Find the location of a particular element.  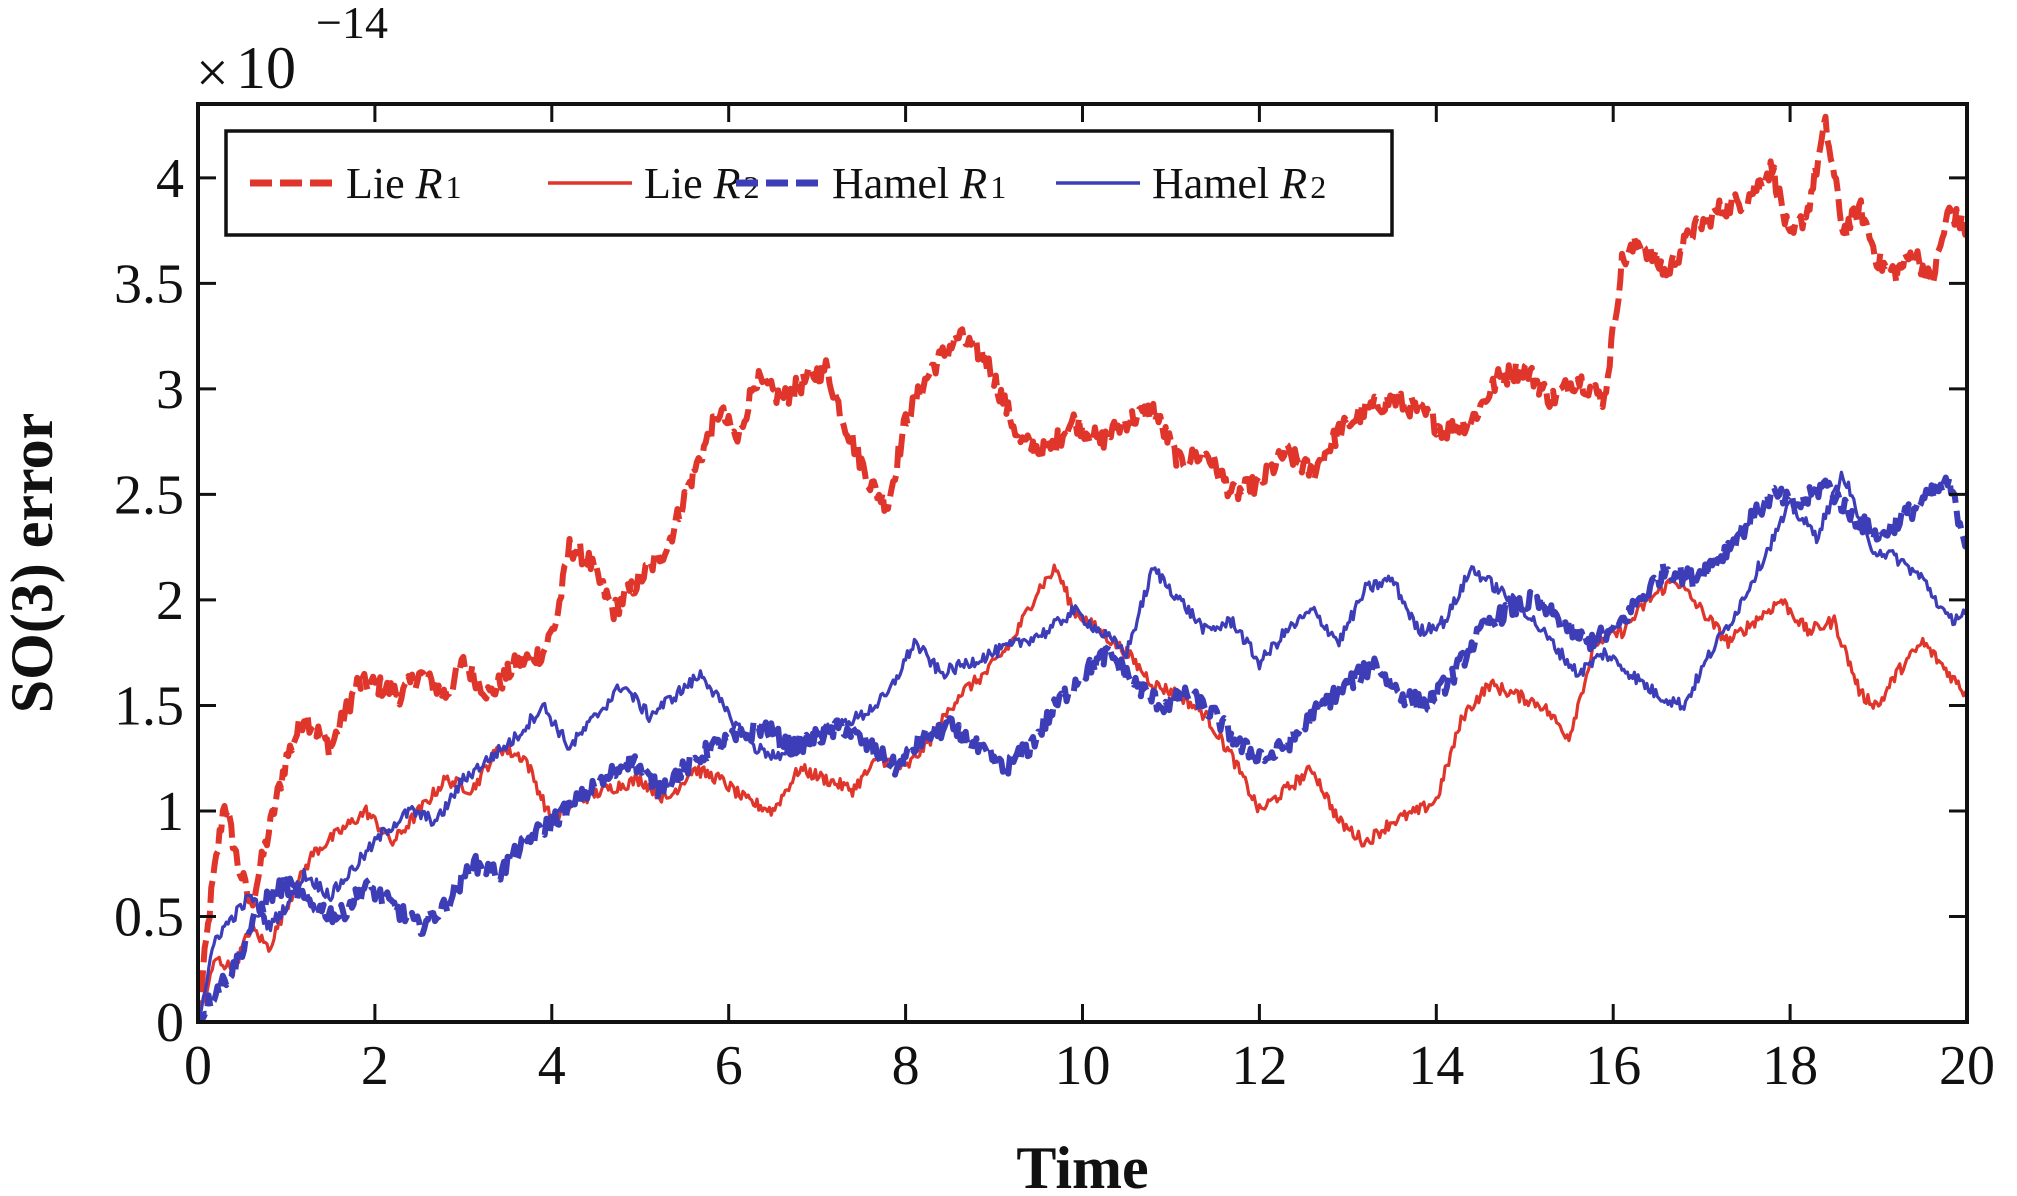

x-tick-label-9: 18 is located at coordinates (1790, 1066).